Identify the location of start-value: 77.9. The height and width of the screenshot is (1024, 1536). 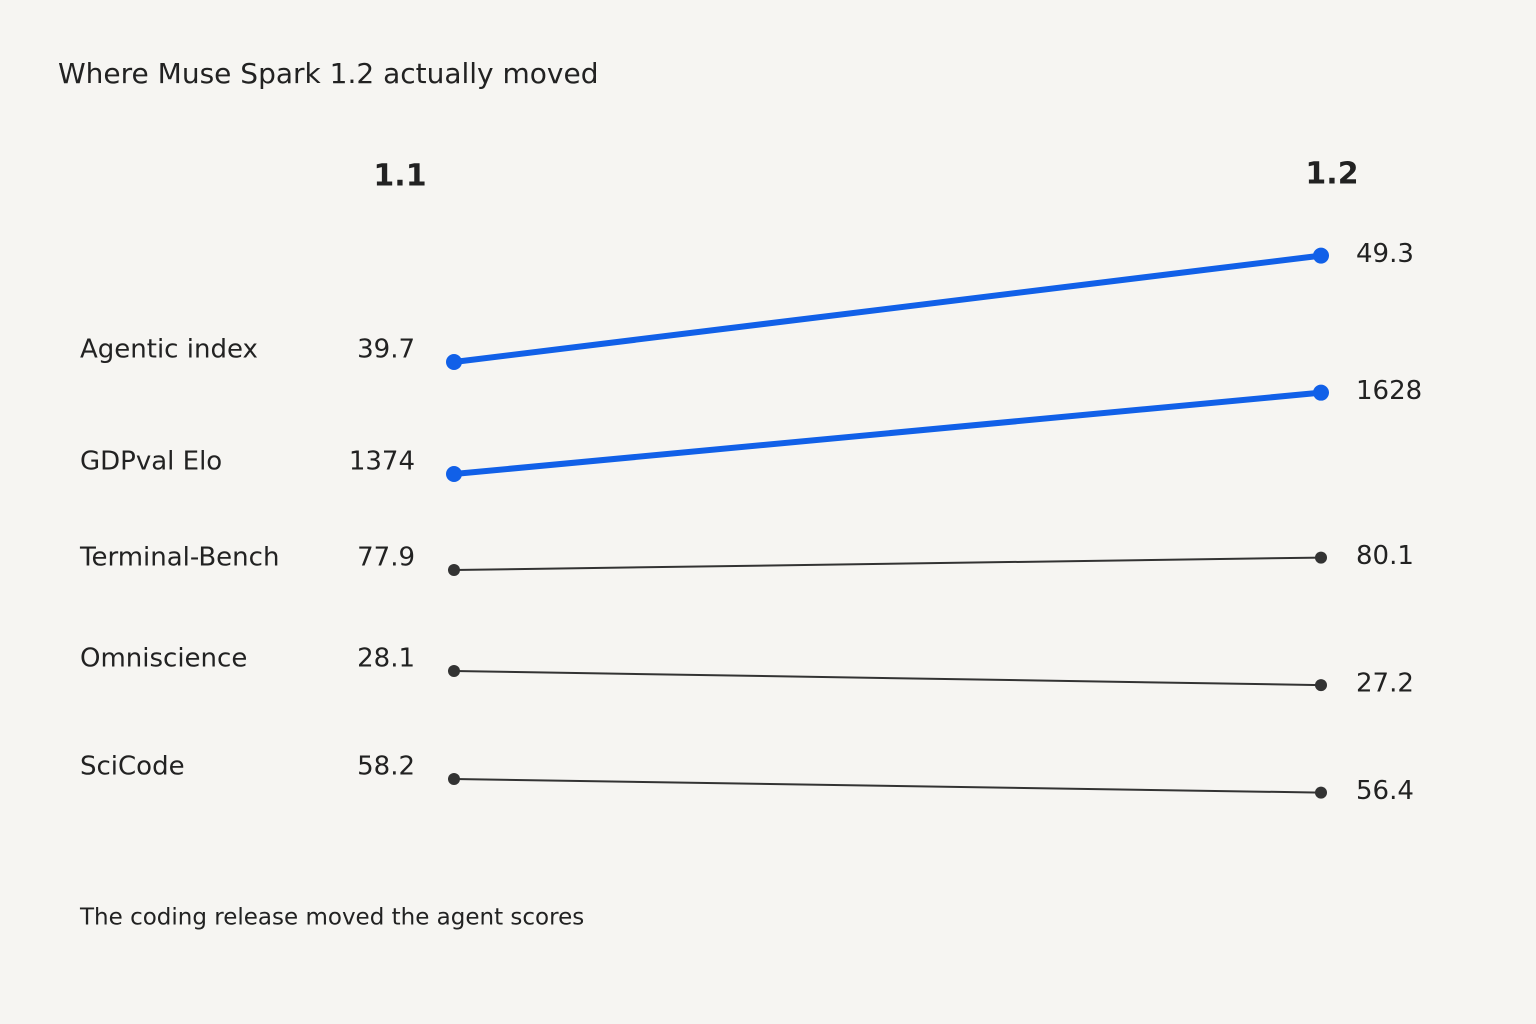
(386, 558).